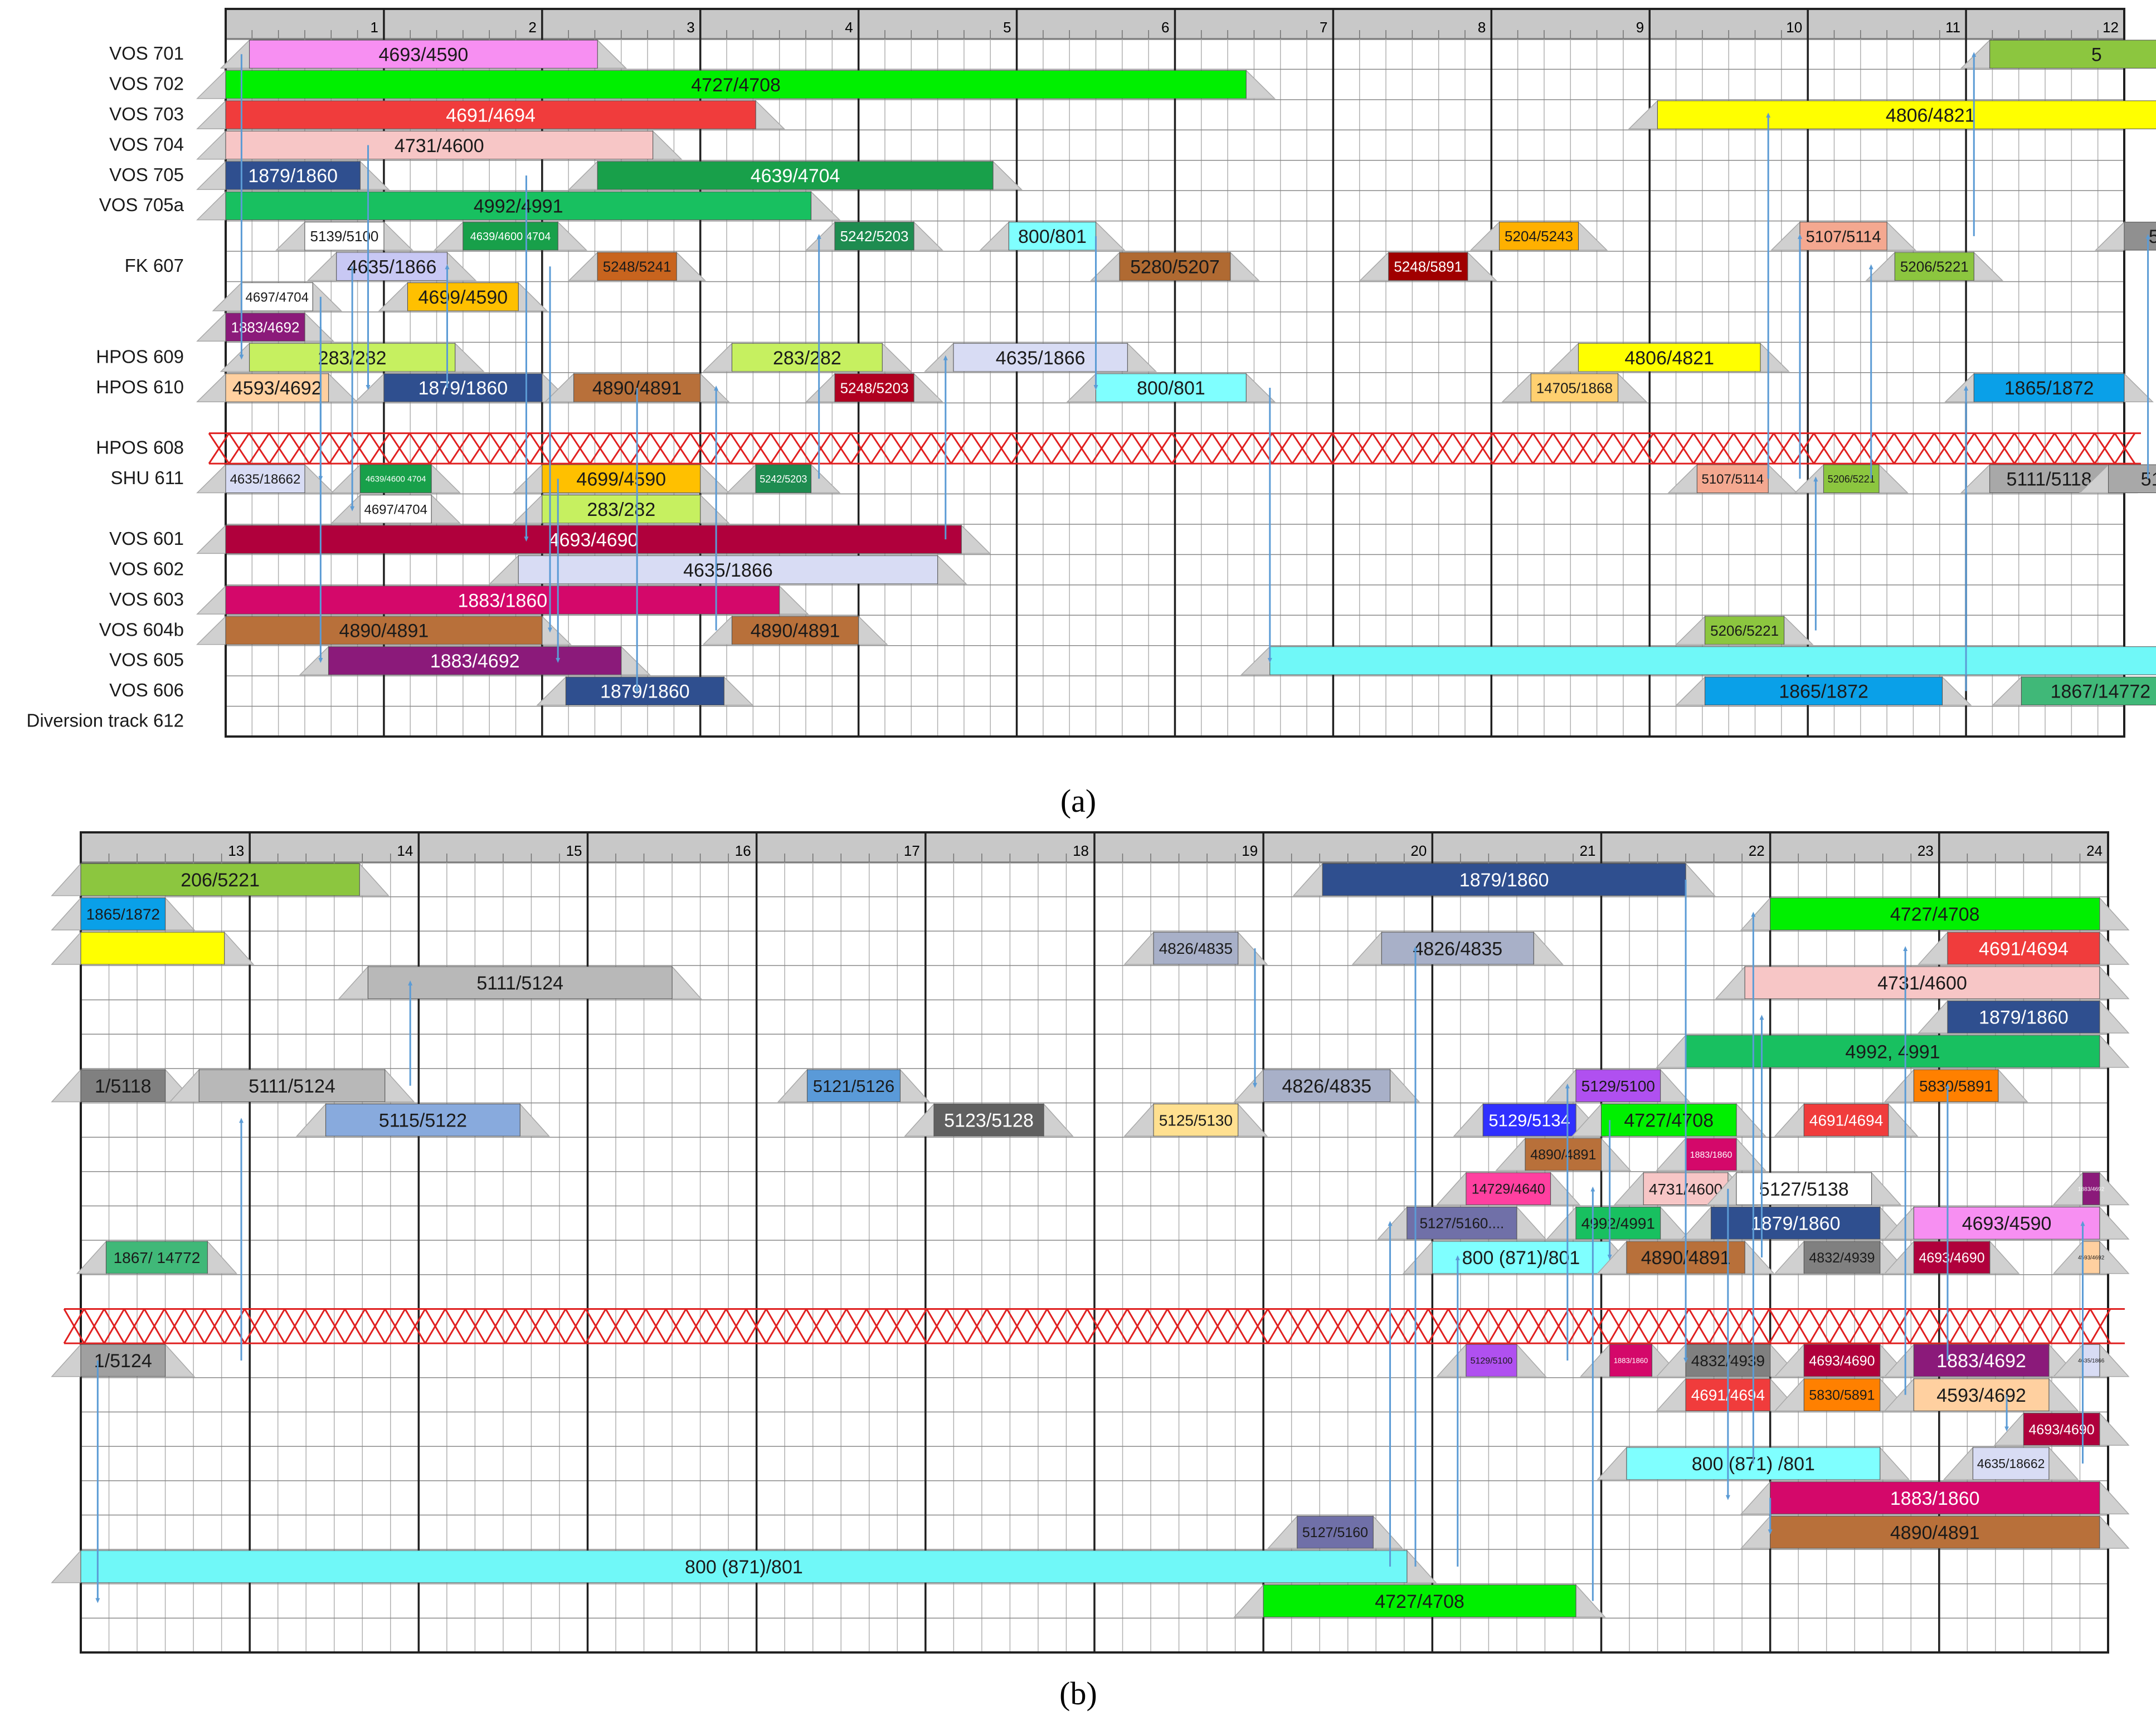 This screenshot has height=1726, width=2156. I want to click on panel-a-track-label: VOS 604b, so click(141, 629).